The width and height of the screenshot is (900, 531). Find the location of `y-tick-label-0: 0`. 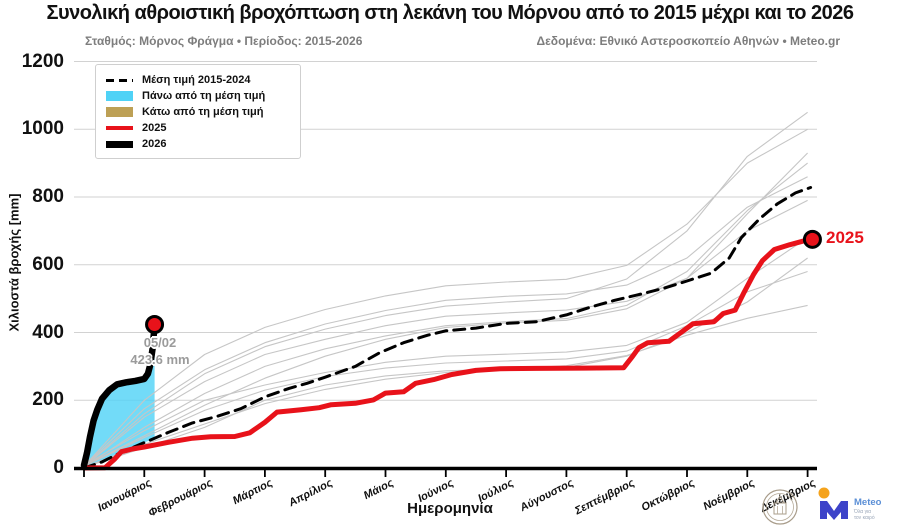

y-tick-label-0: 0 is located at coordinates (58, 467).